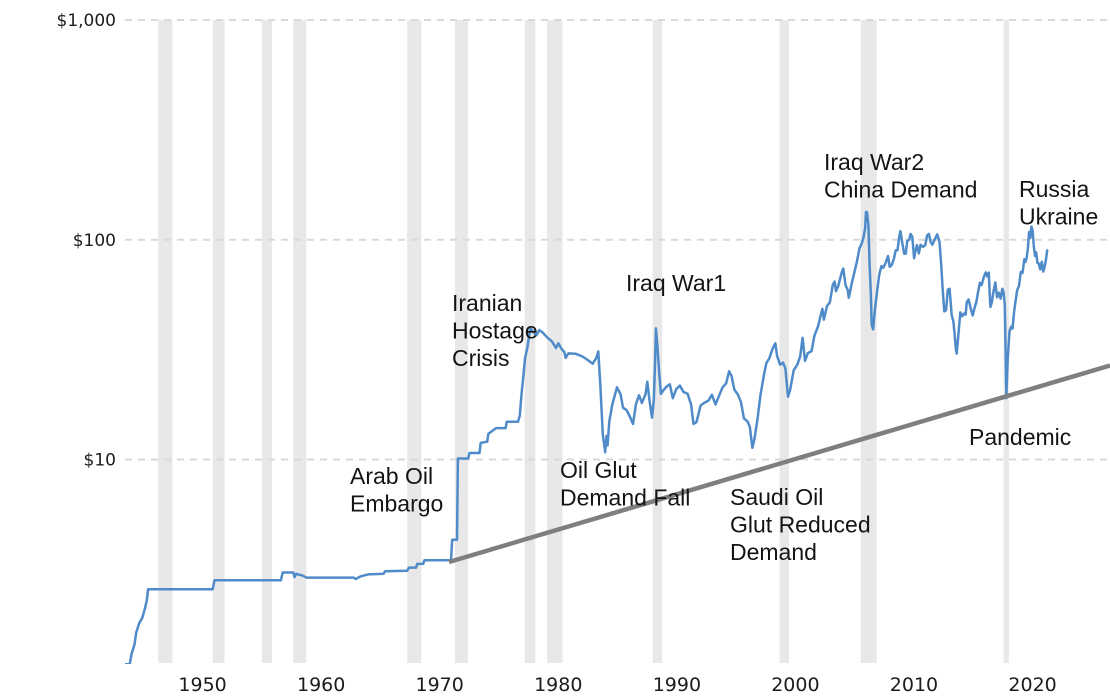 The height and width of the screenshot is (700, 1110). I want to click on event-annotation: Saudi Oil Glut Reduced Demand, so click(800, 524).